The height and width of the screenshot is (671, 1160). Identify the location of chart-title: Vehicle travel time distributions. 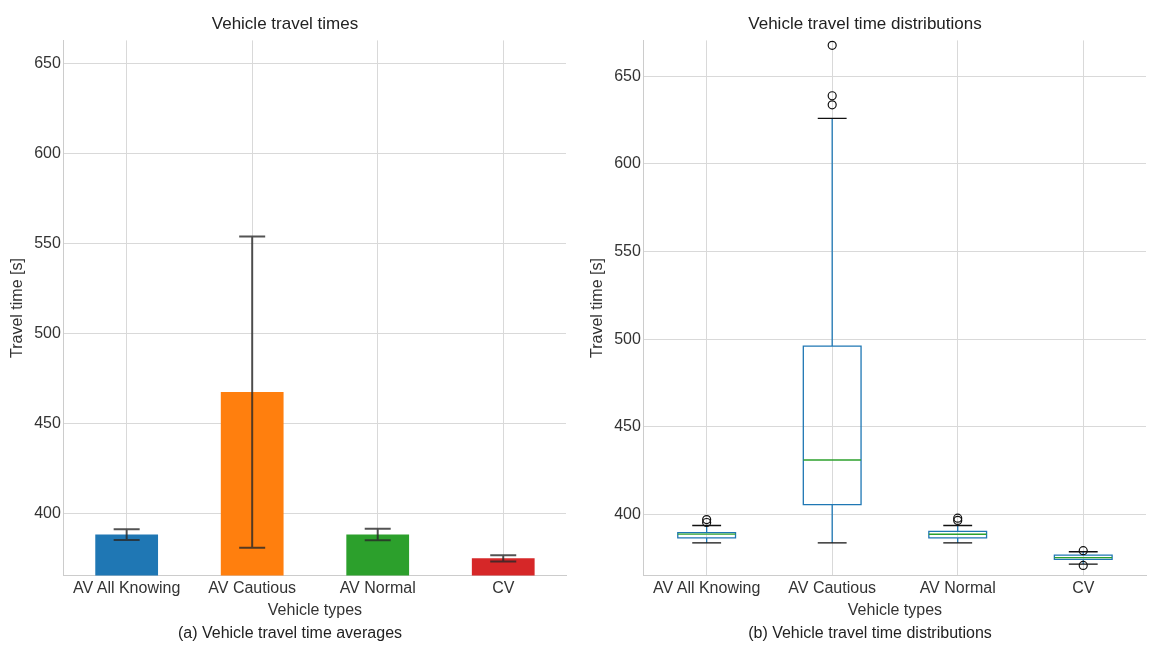
(865, 23).